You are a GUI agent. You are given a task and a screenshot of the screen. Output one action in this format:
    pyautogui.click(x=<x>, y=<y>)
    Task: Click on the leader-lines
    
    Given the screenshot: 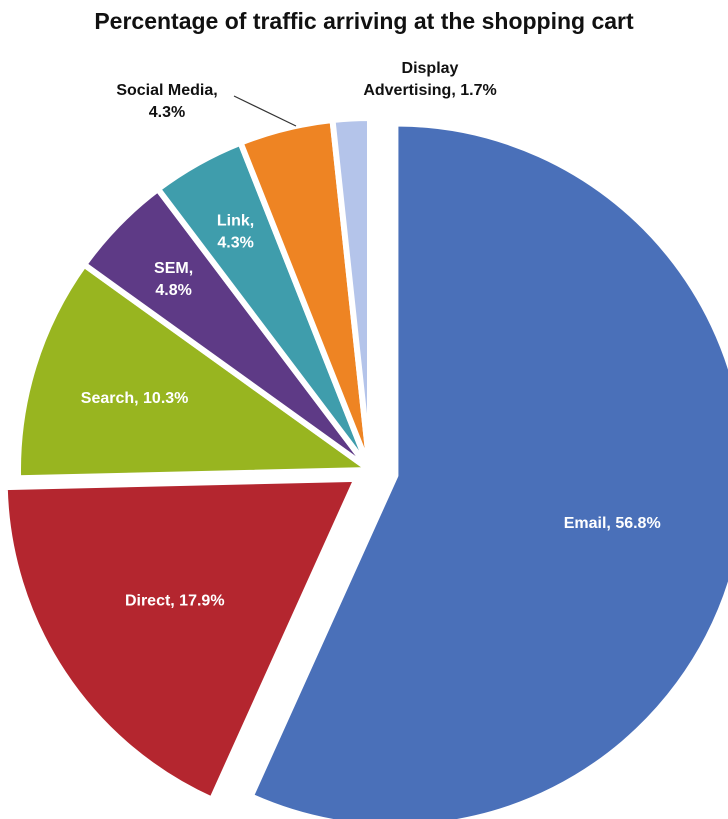 What is the action you would take?
    pyautogui.click(x=265, y=111)
    